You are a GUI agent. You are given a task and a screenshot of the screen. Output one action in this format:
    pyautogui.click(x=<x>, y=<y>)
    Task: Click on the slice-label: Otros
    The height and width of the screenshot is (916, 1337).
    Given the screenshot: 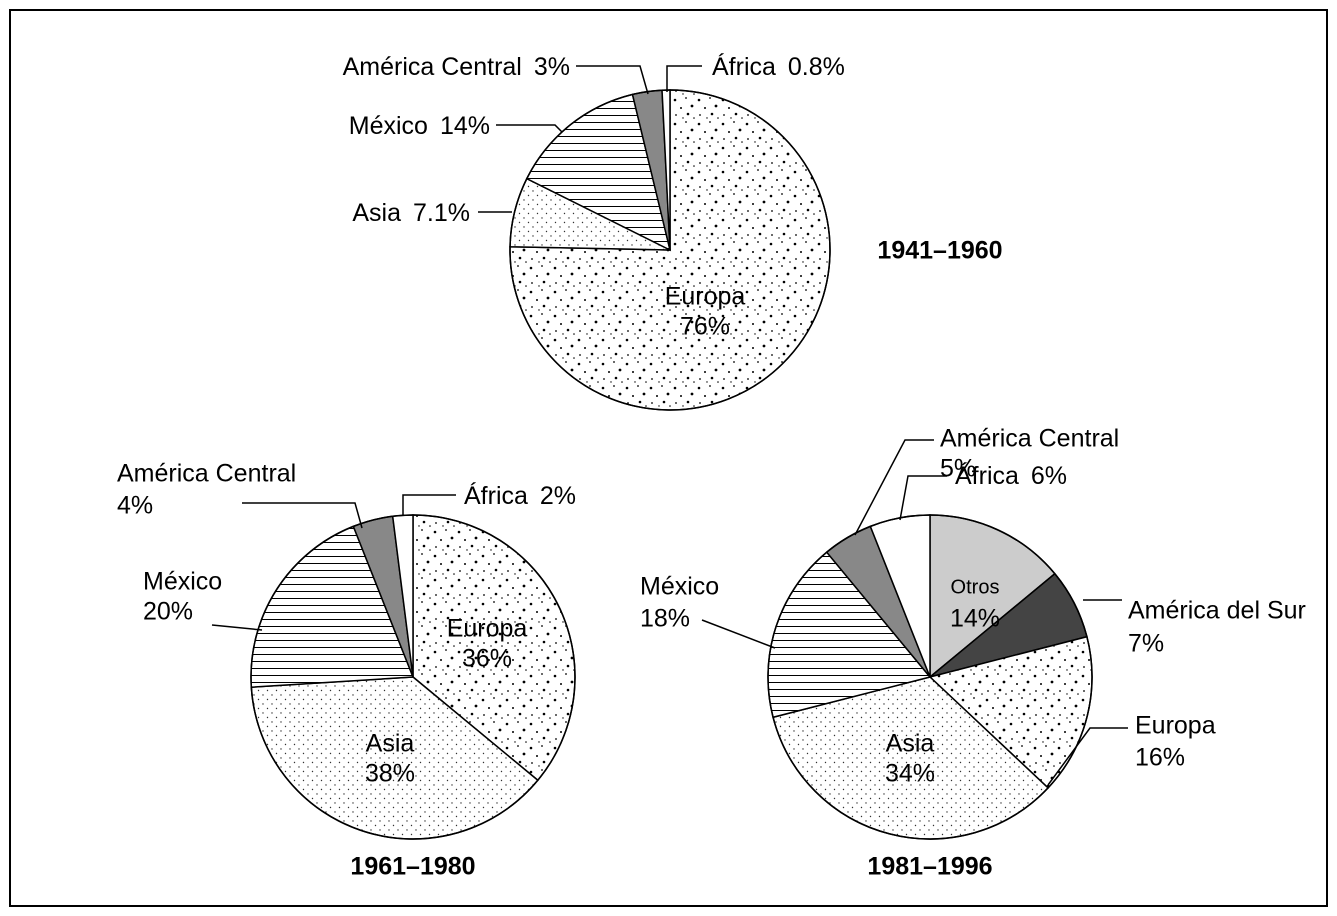 What is the action you would take?
    pyautogui.click(x=975, y=587)
    